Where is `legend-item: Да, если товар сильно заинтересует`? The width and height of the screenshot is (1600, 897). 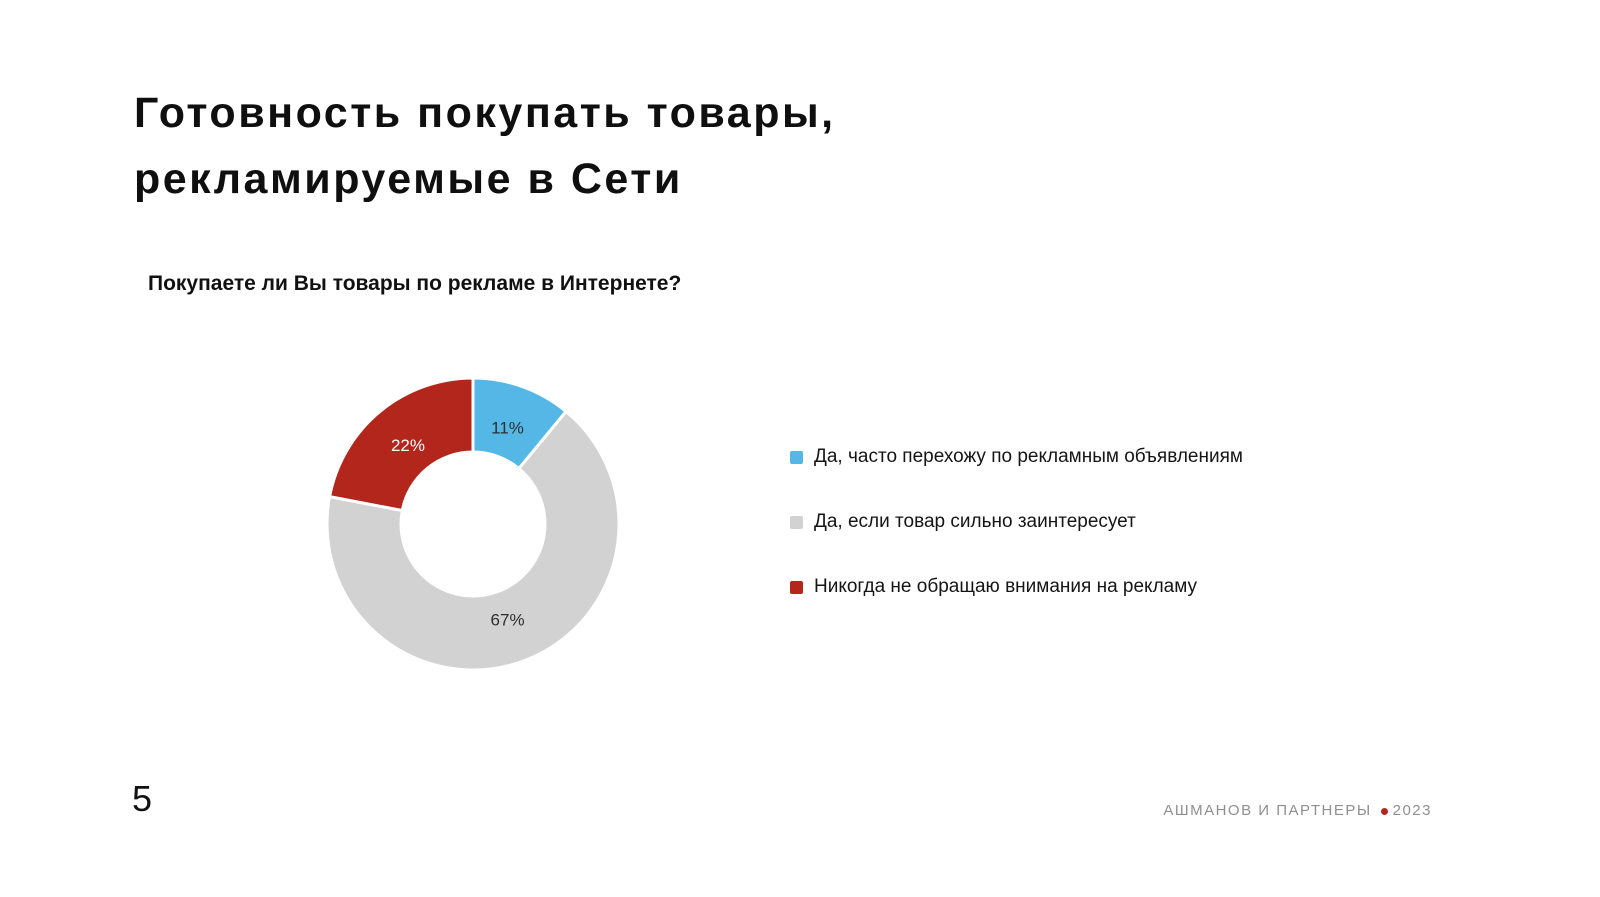
legend-item: Да, если товар сильно заинтересует is located at coordinates (1016, 522).